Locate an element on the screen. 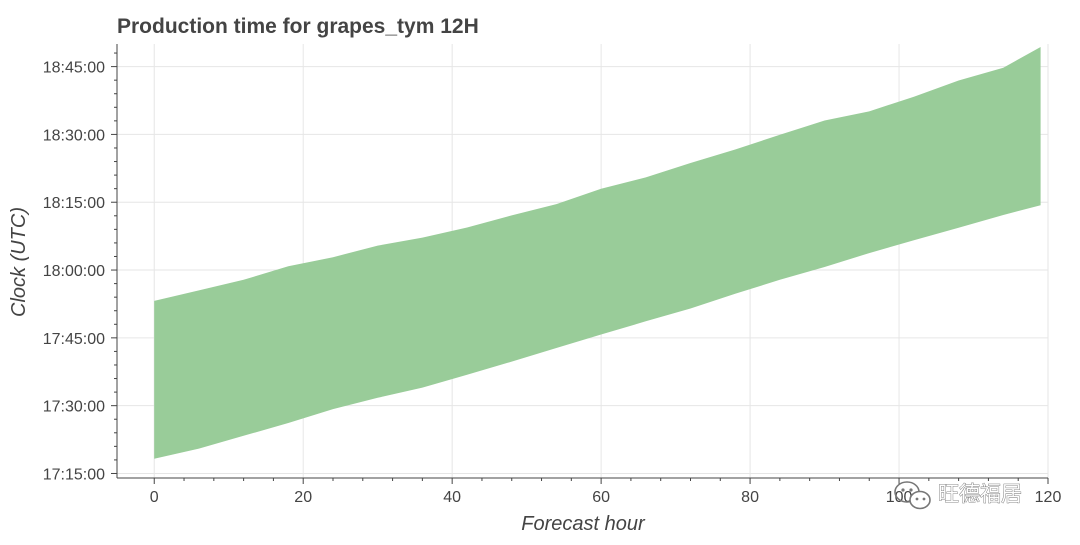  x-tick-label: 0 is located at coordinates (154, 497).